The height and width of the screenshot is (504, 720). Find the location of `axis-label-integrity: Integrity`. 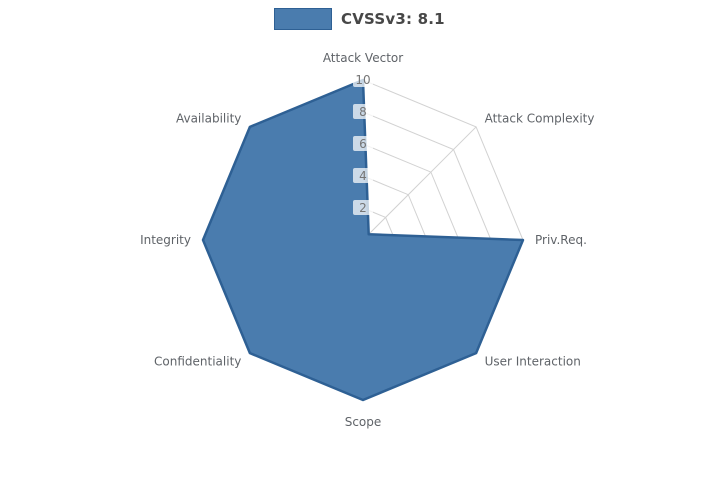

axis-label-integrity: Integrity is located at coordinates (165, 240).